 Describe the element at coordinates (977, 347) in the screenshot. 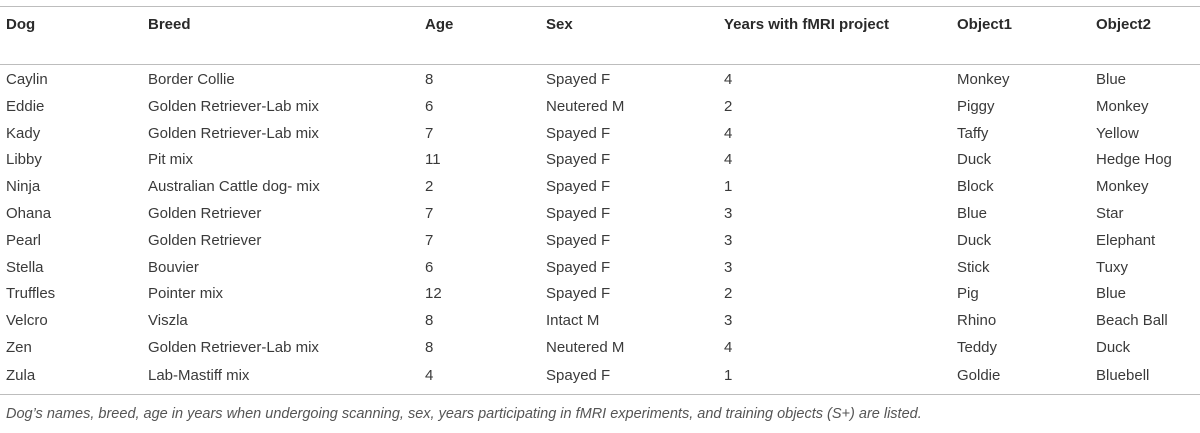

I see `cell-object1: Teddy` at that location.